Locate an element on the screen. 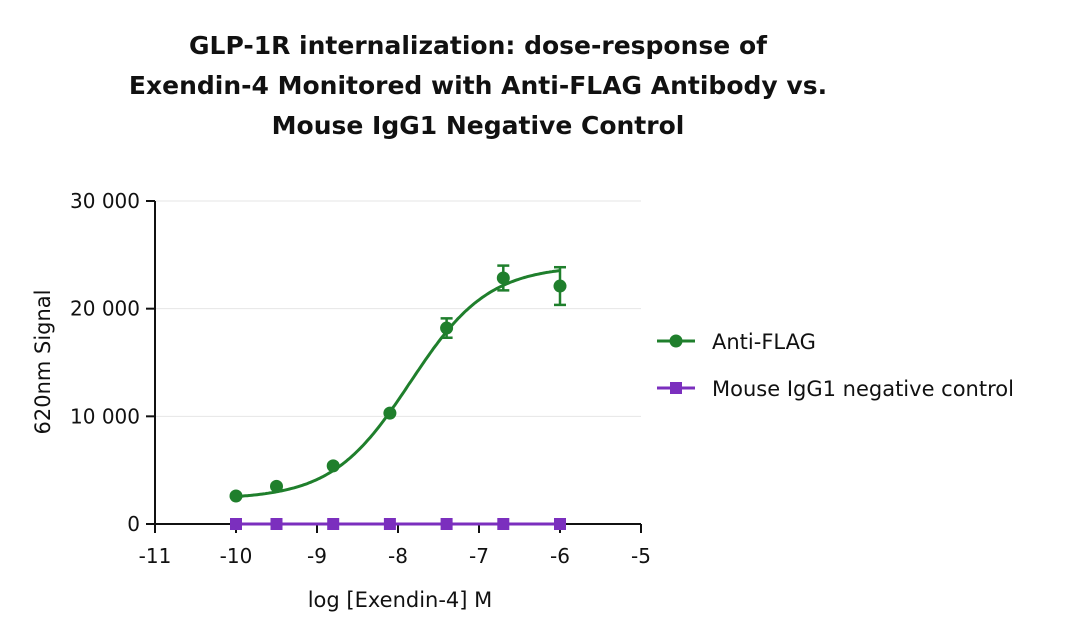  y-tick-label: 0 is located at coordinates (133, 524).